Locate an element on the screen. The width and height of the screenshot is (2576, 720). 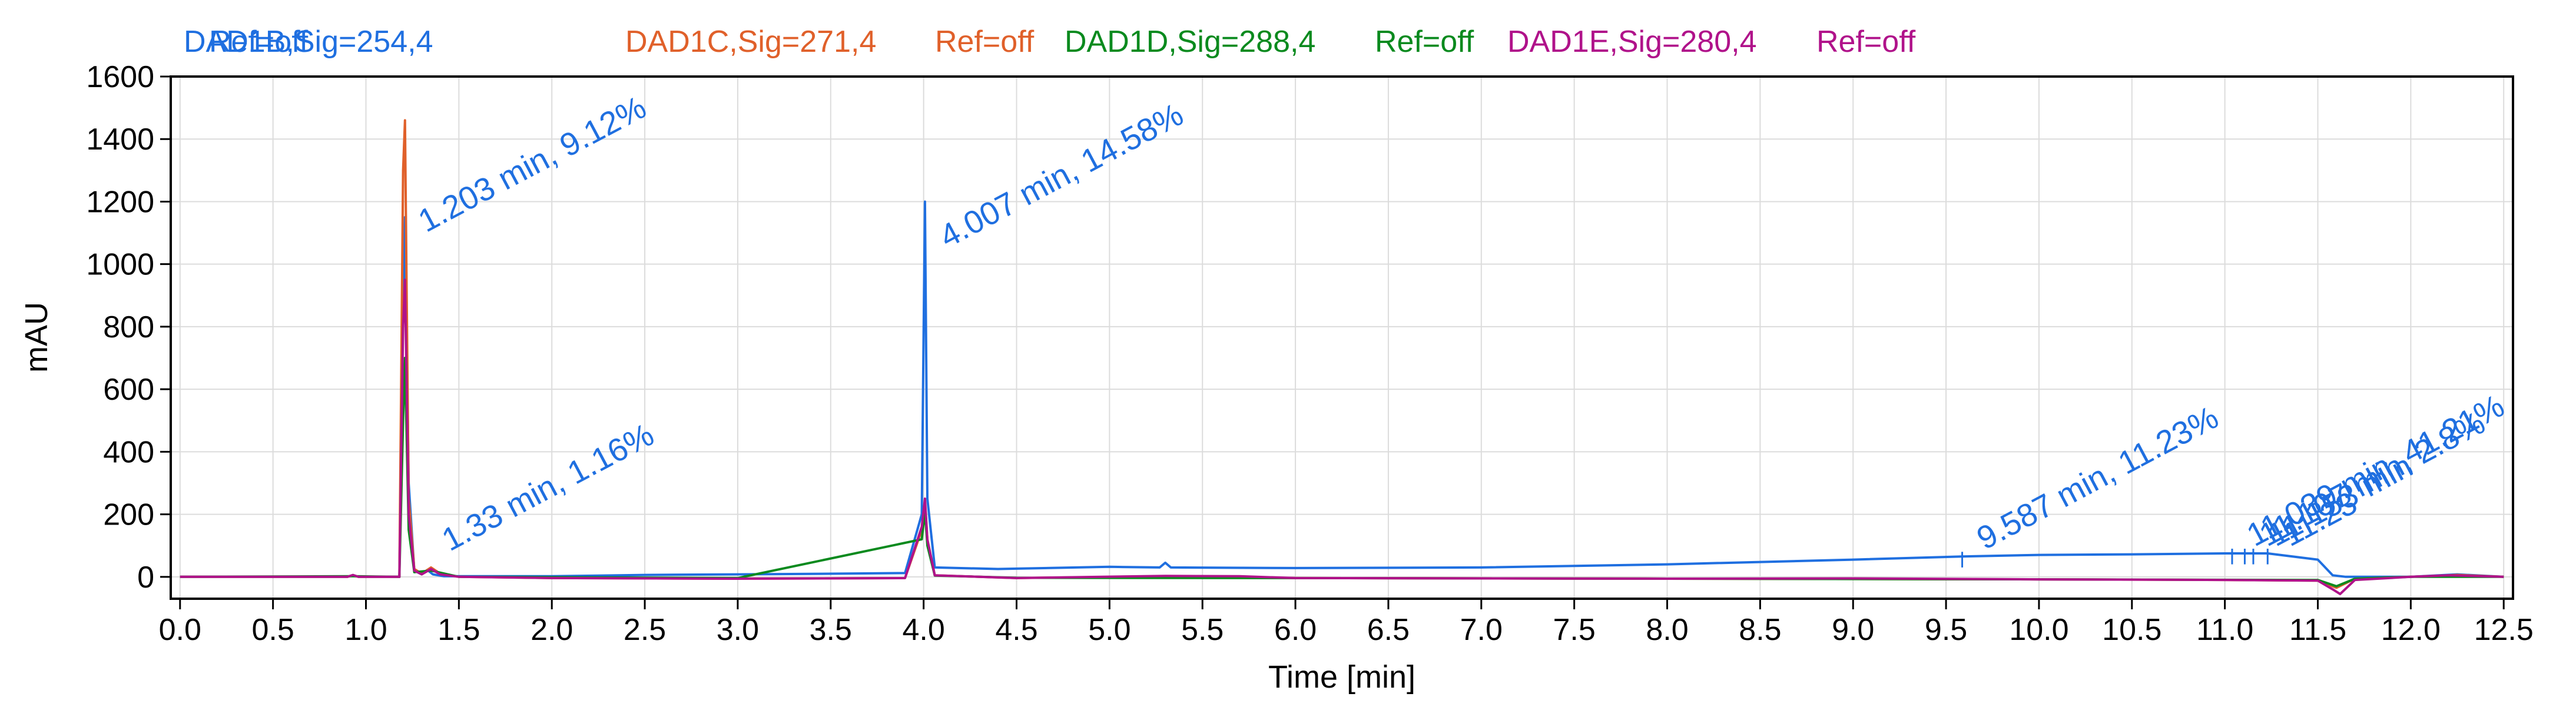
x-tick-label: 9.0 is located at coordinates (1853, 630).